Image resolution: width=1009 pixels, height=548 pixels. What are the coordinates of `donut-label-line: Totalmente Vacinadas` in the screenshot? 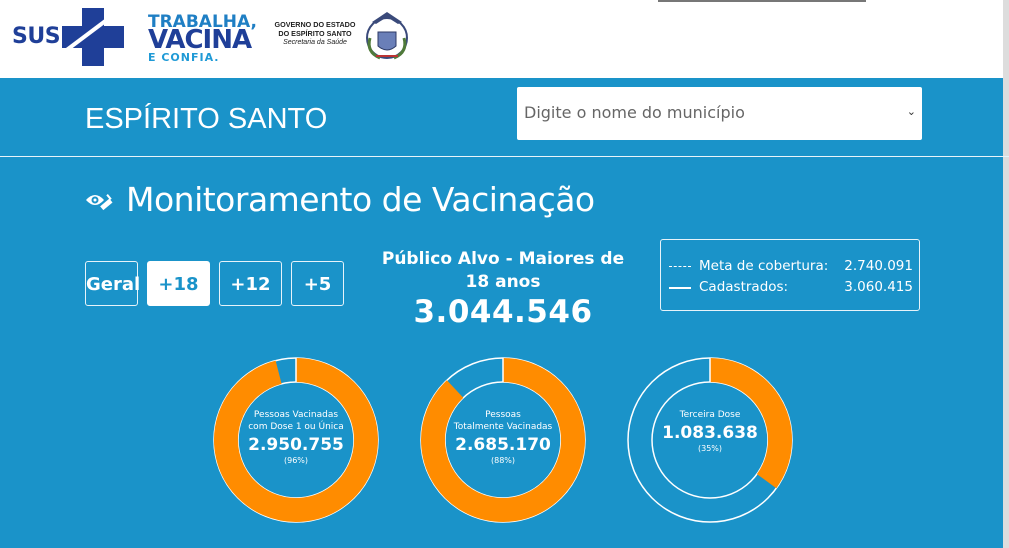 It's located at (503, 427).